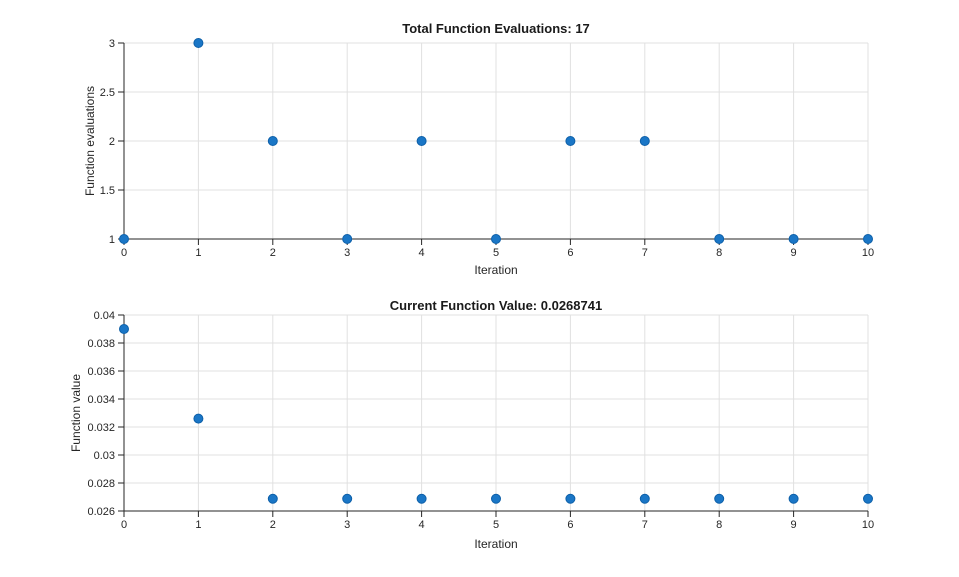 This screenshot has width=959, height=577. What do you see at coordinates (112, 240) in the screenshot?
I see `y-tick-label: 1` at bounding box center [112, 240].